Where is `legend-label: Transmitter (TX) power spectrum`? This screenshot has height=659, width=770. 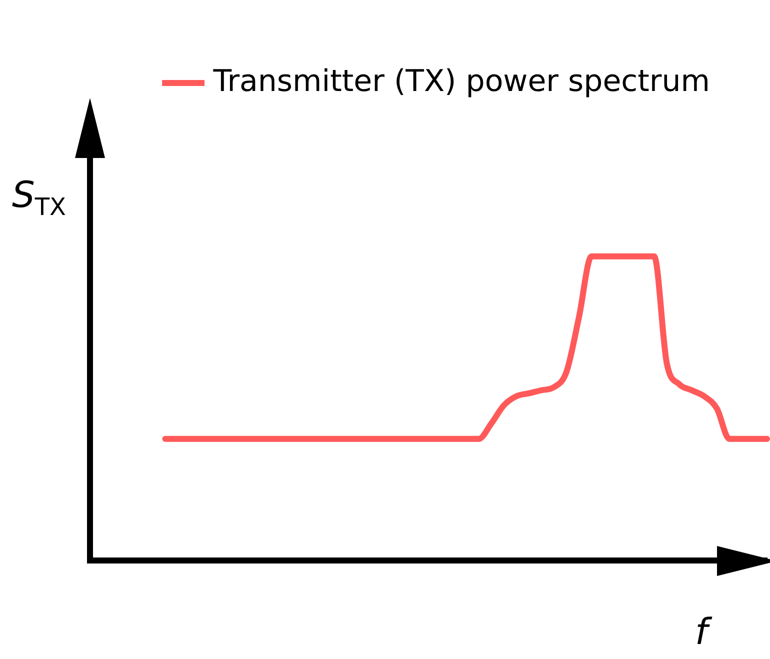 legend-label: Transmitter (TX) power spectrum is located at coordinates (461, 81).